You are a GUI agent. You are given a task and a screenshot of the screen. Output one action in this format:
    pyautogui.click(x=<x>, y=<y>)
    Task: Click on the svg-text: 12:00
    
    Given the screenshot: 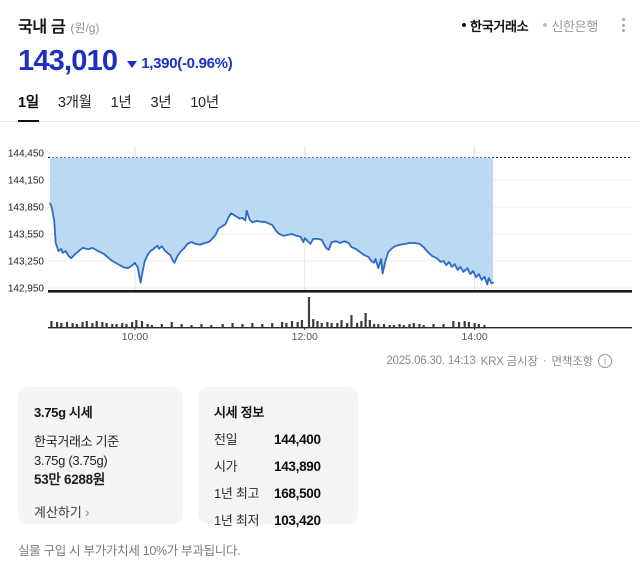 What is the action you would take?
    pyautogui.click(x=305, y=337)
    